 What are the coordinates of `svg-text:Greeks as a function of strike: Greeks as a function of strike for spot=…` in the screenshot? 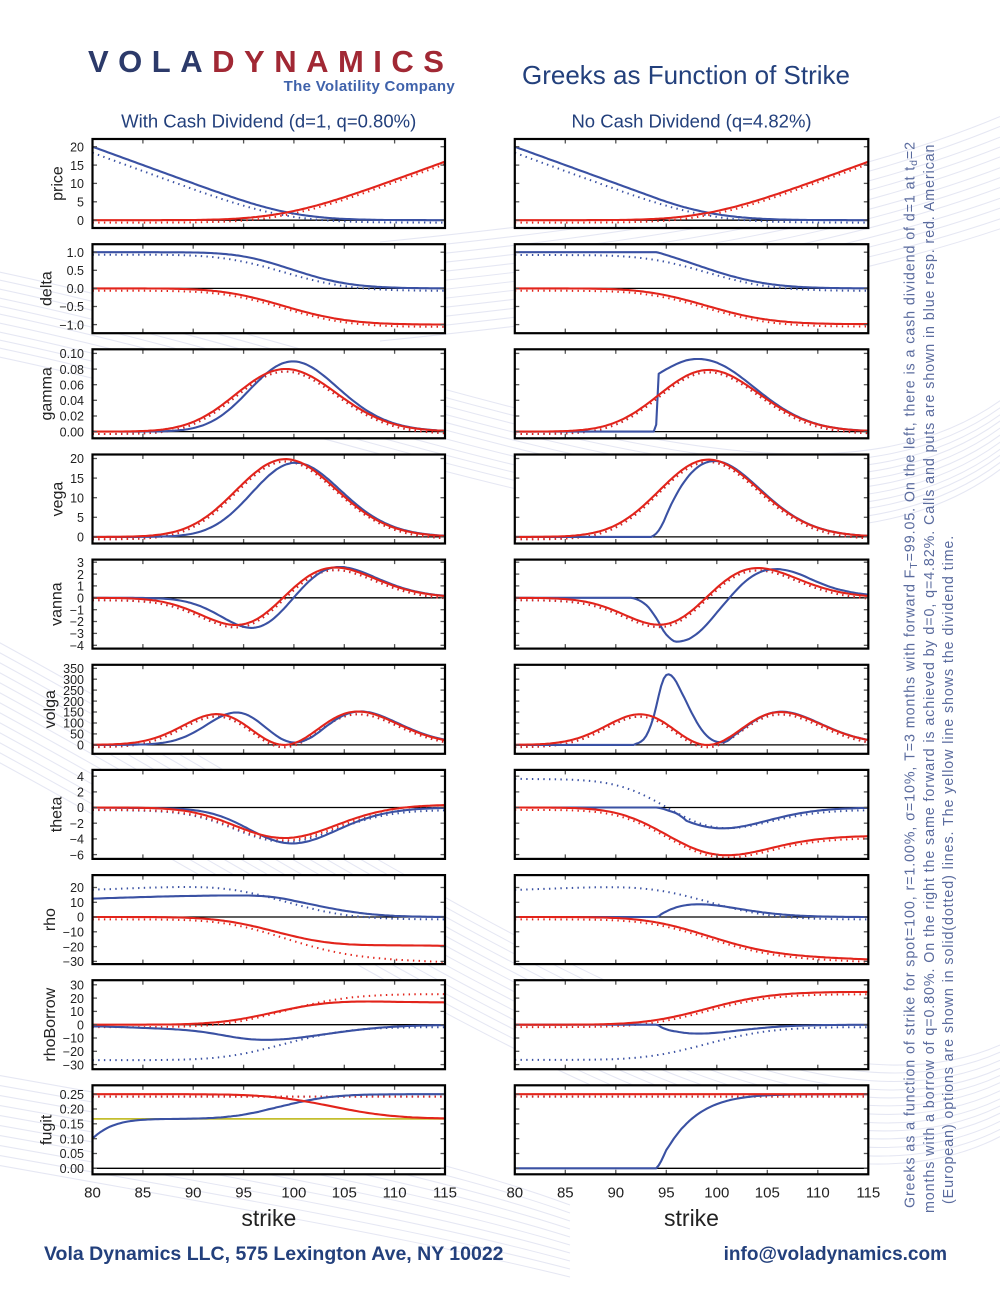 It's located at (912, 674).